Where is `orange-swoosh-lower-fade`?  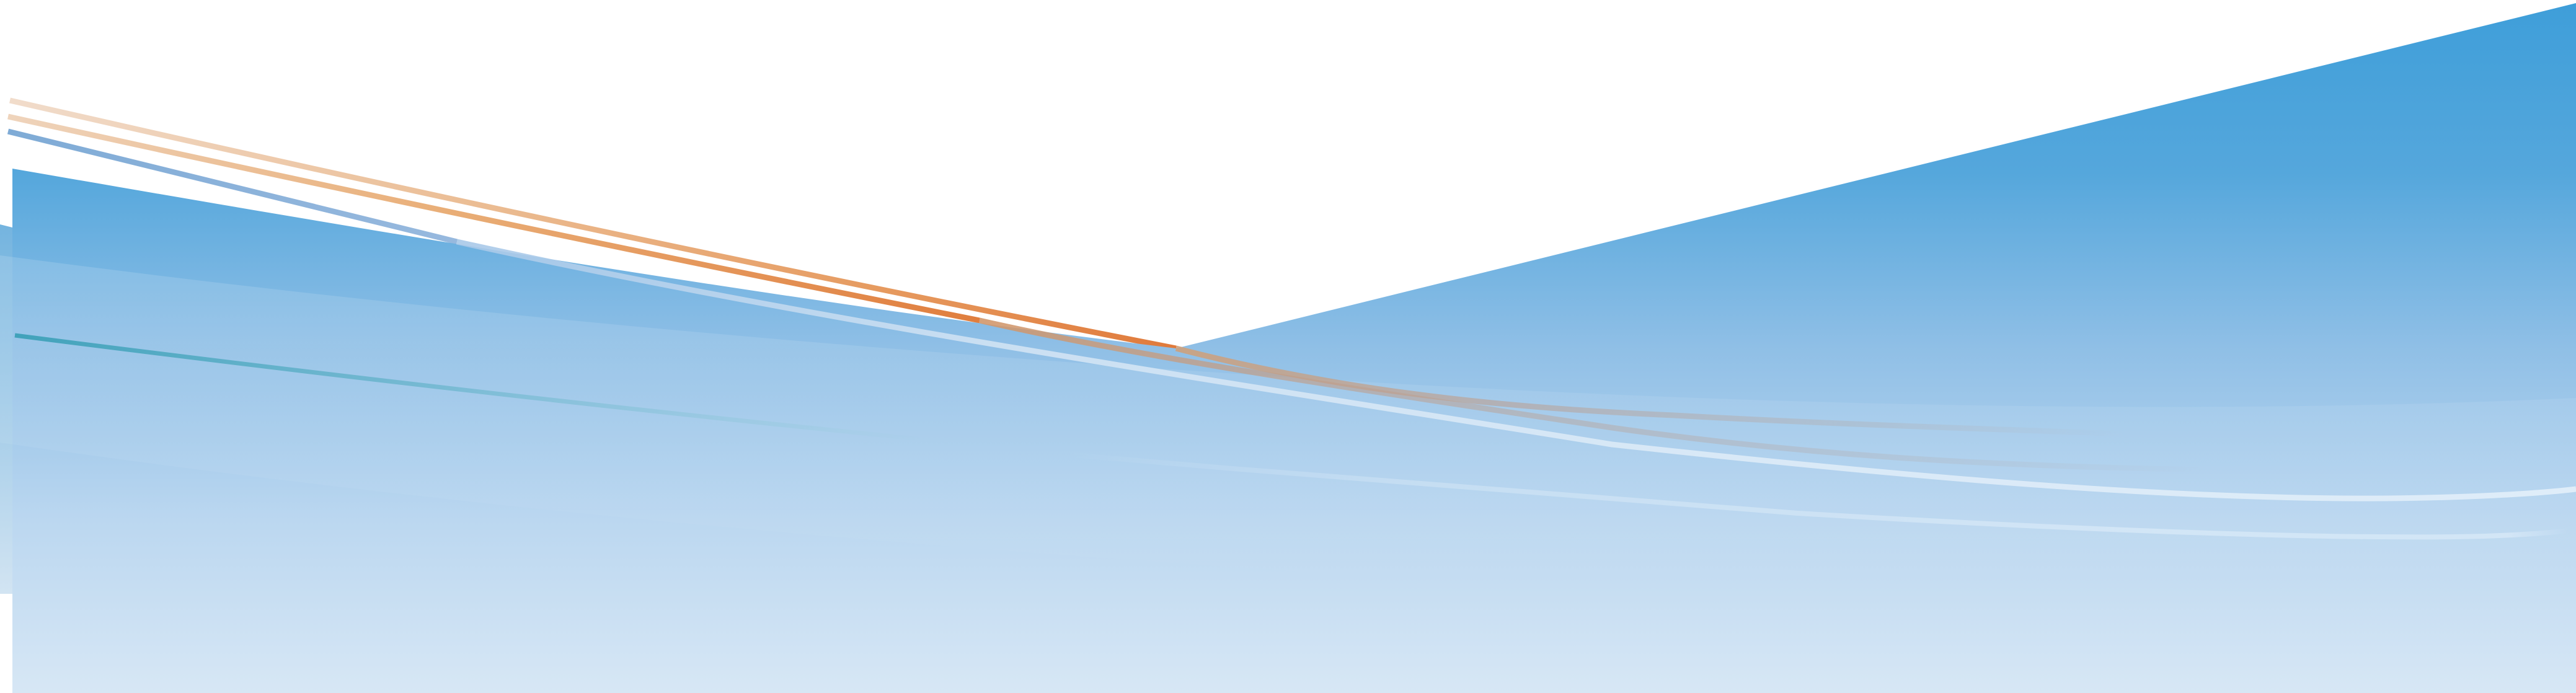 orange-swoosh-lower-fade is located at coordinates (1593, 395).